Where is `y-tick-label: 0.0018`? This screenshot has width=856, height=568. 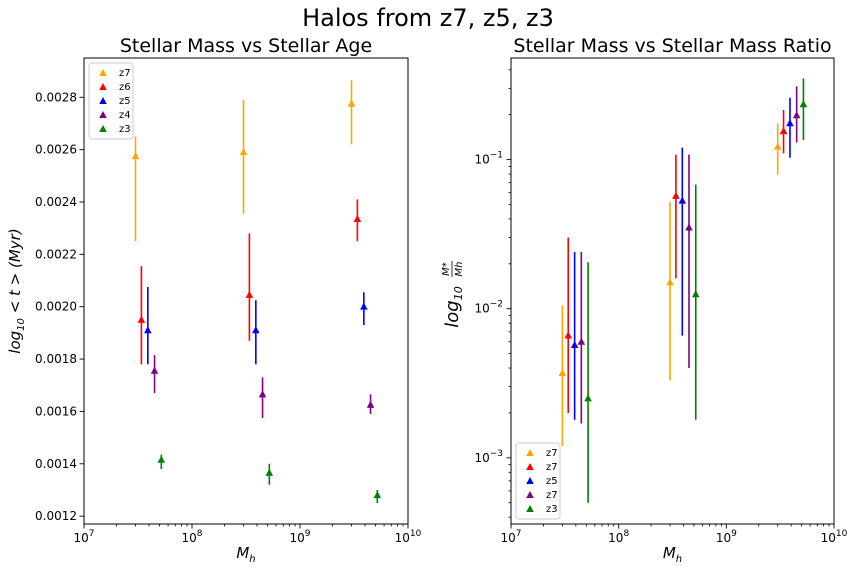 y-tick-label: 0.0018 is located at coordinates (56, 359).